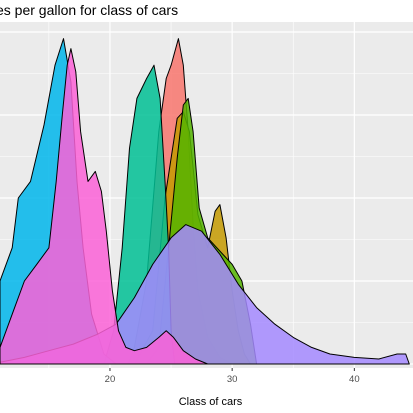  What do you see at coordinates (354, 379) in the screenshot?
I see `x-tick-label: 40` at bounding box center [354, 379].